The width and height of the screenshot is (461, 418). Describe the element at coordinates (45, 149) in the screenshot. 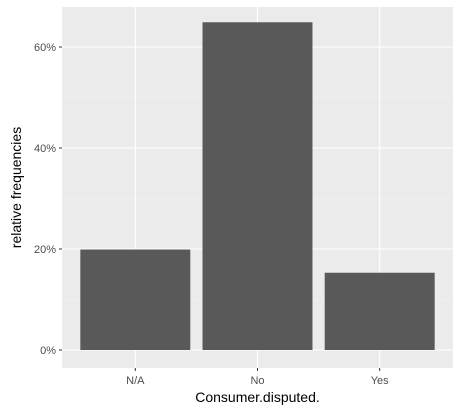

I see `y-tick-label: 40%` at that location.